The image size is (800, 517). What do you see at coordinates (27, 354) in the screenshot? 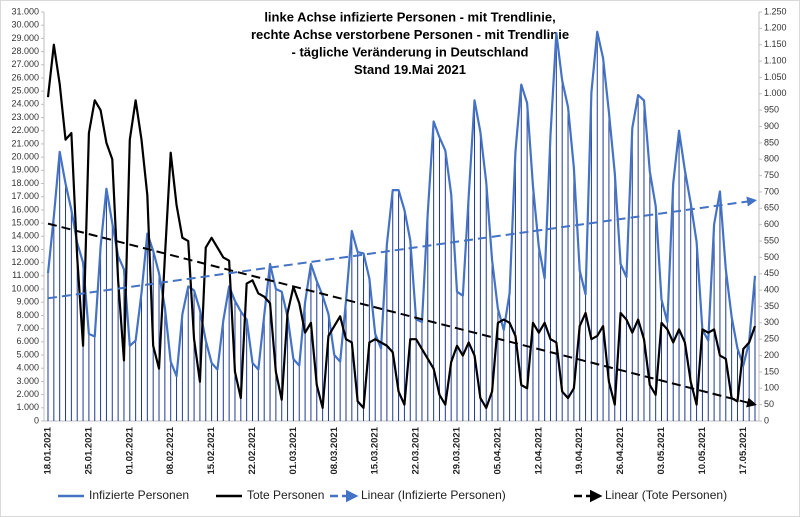
I see `y-tick-label: 5.000` at bounding box center [27, 354].